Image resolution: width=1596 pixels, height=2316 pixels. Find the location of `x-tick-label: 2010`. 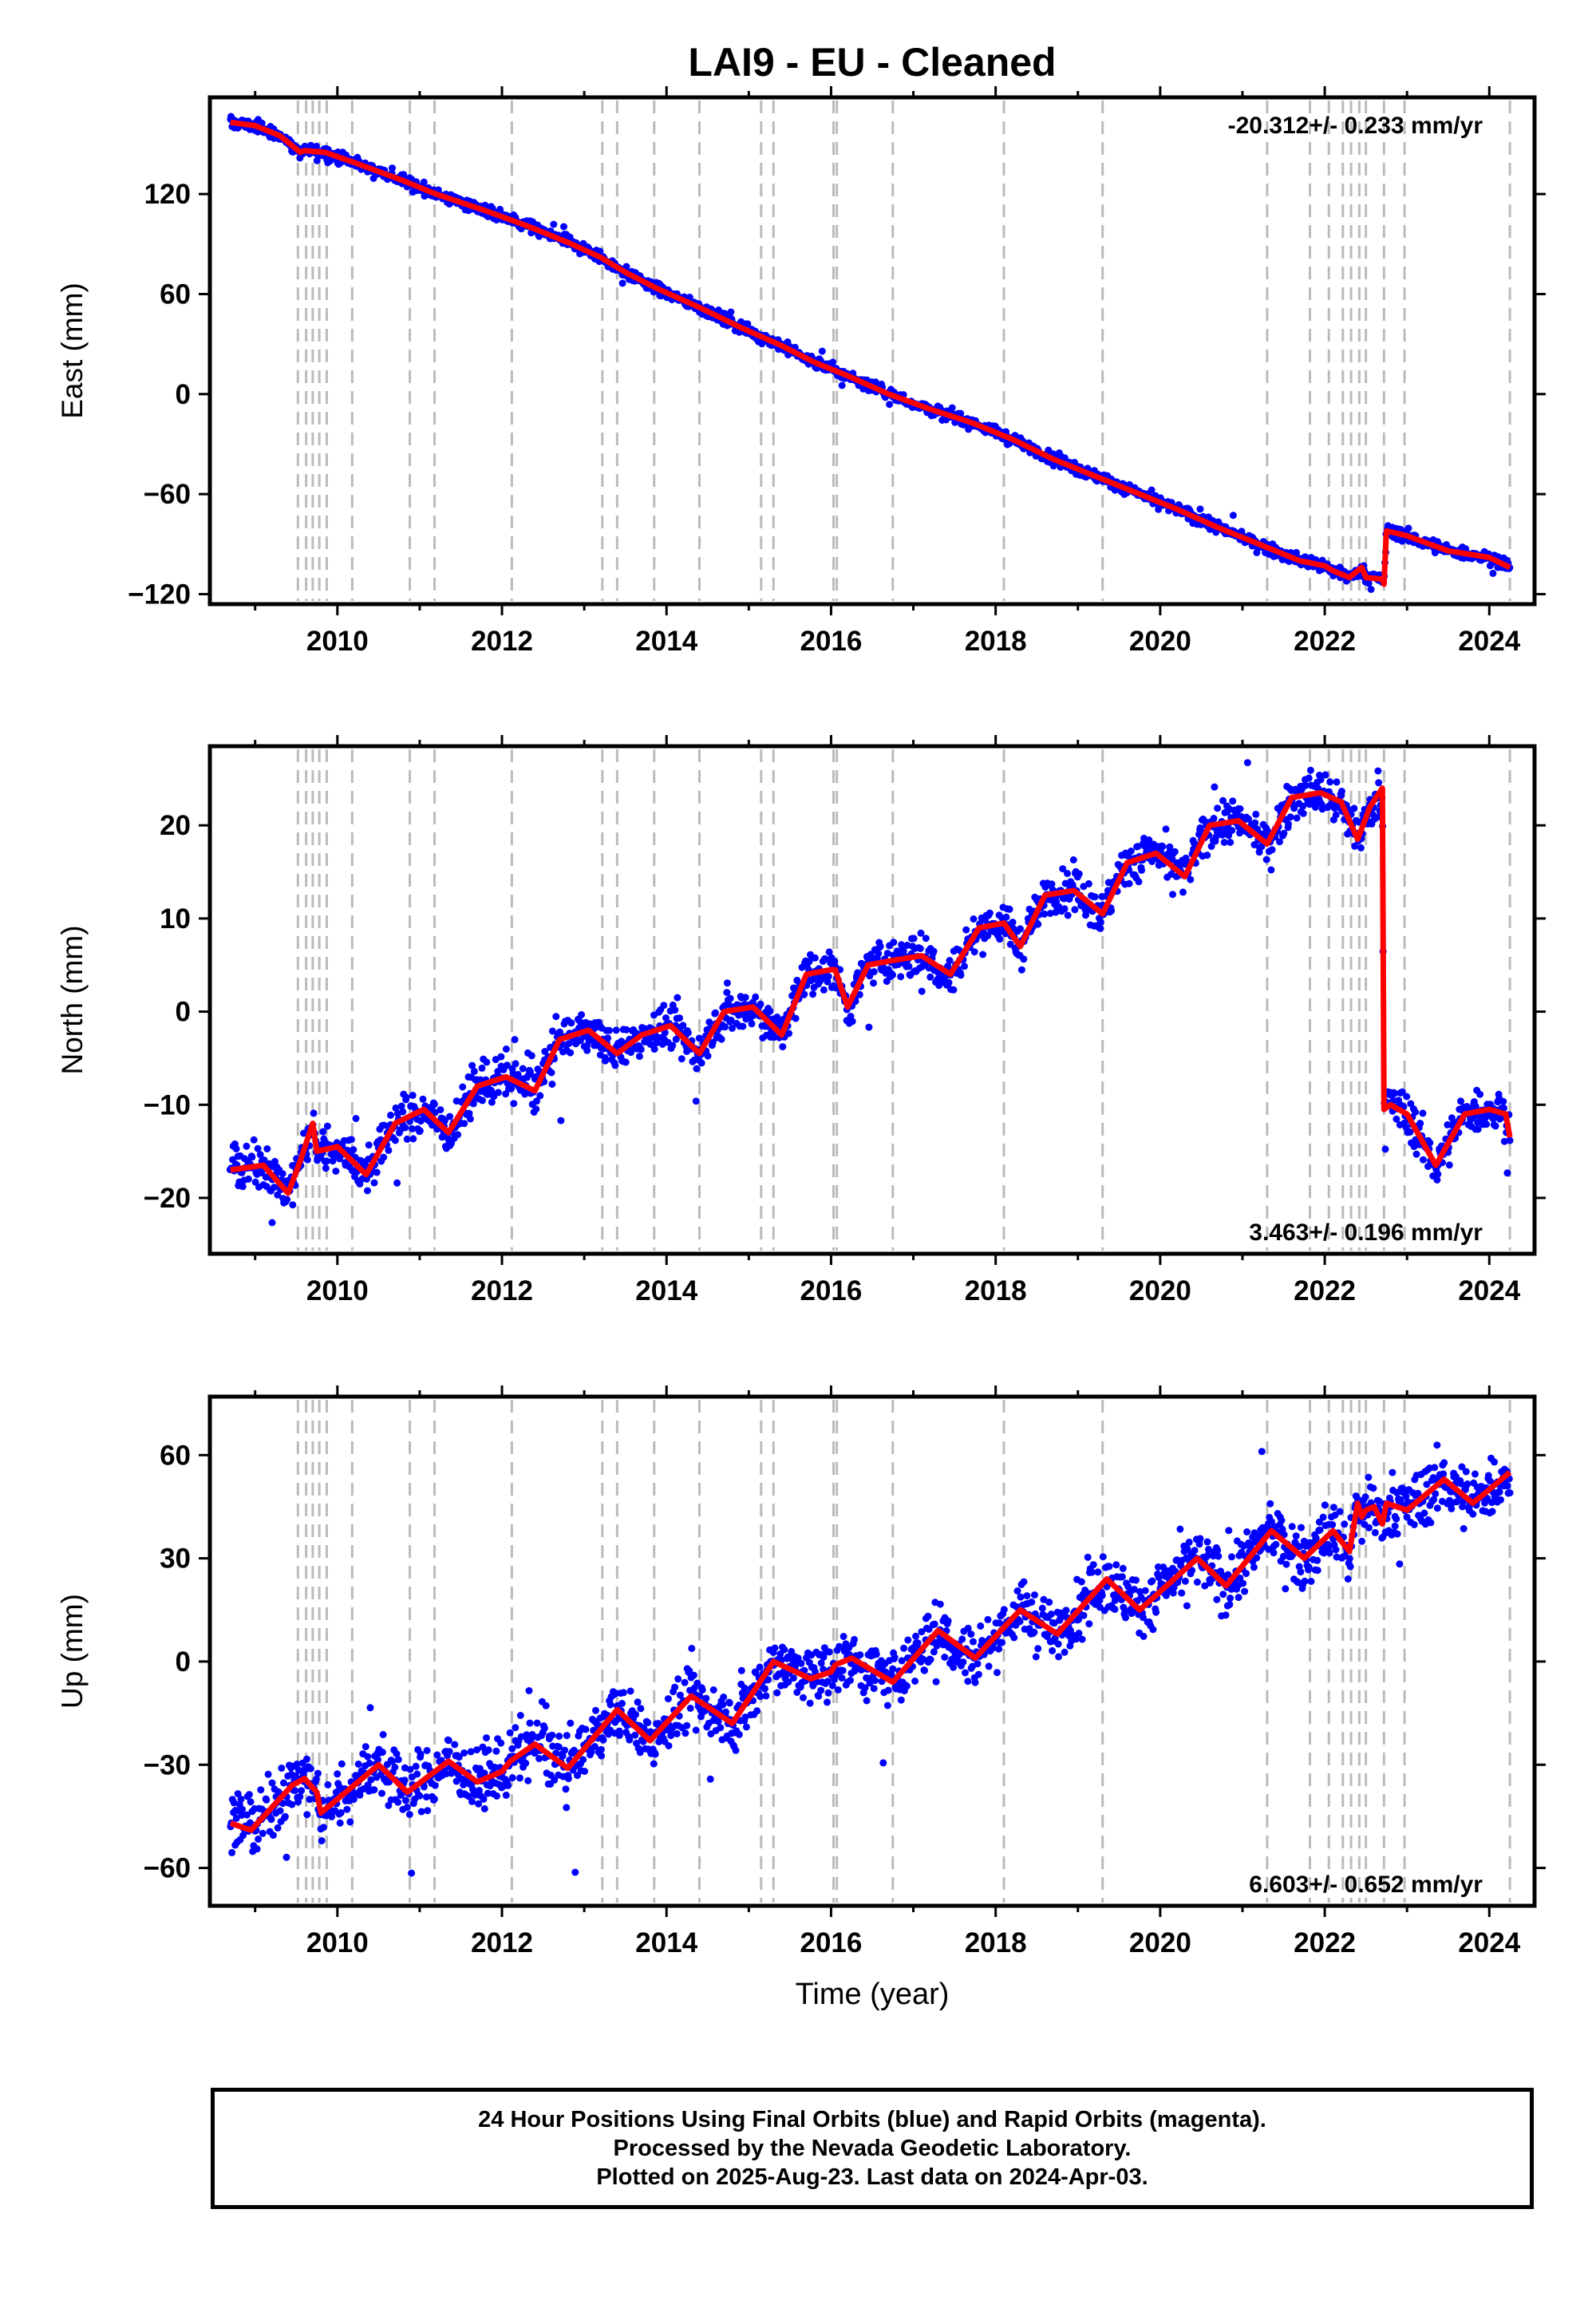

x-tick-label: 2010 is located at coordinates (337, 1290).